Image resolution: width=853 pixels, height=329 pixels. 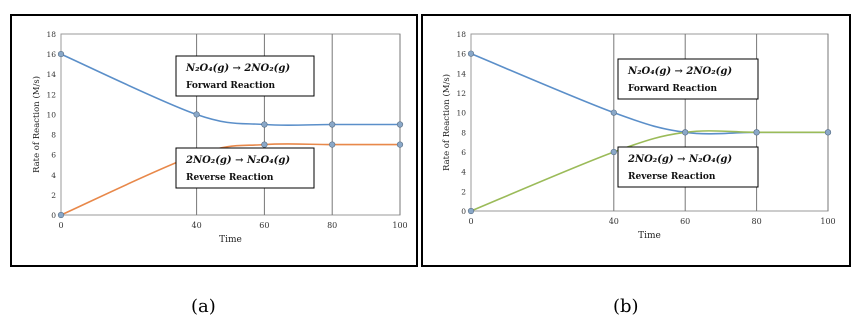 What do you see at coordinates (51, 94) in the screenshot?
I see `chart-a-y-tick-label: 12` at bounding box center [51, 94].